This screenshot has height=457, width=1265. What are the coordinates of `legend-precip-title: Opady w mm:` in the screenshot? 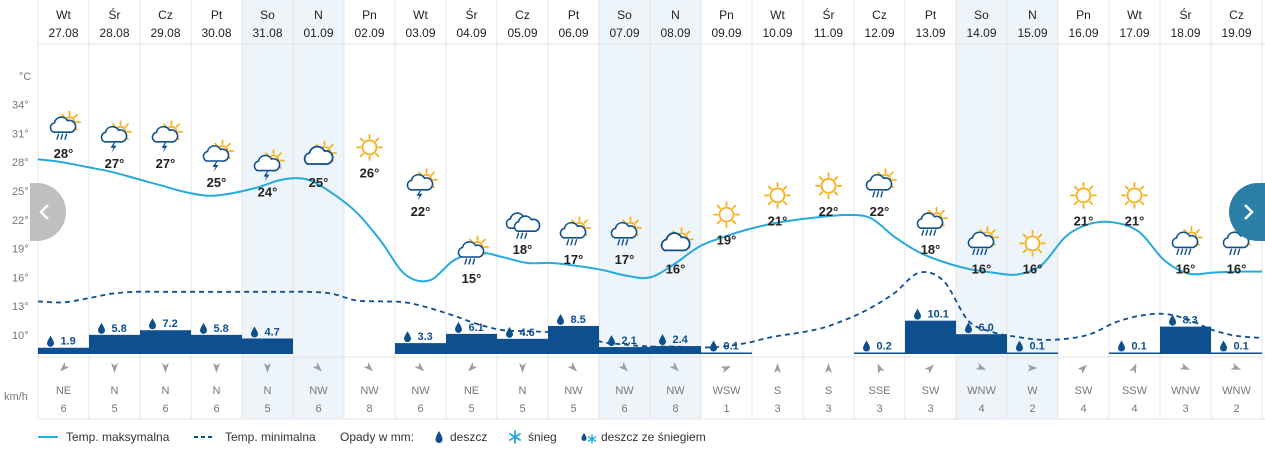 It's located at (377, 437).